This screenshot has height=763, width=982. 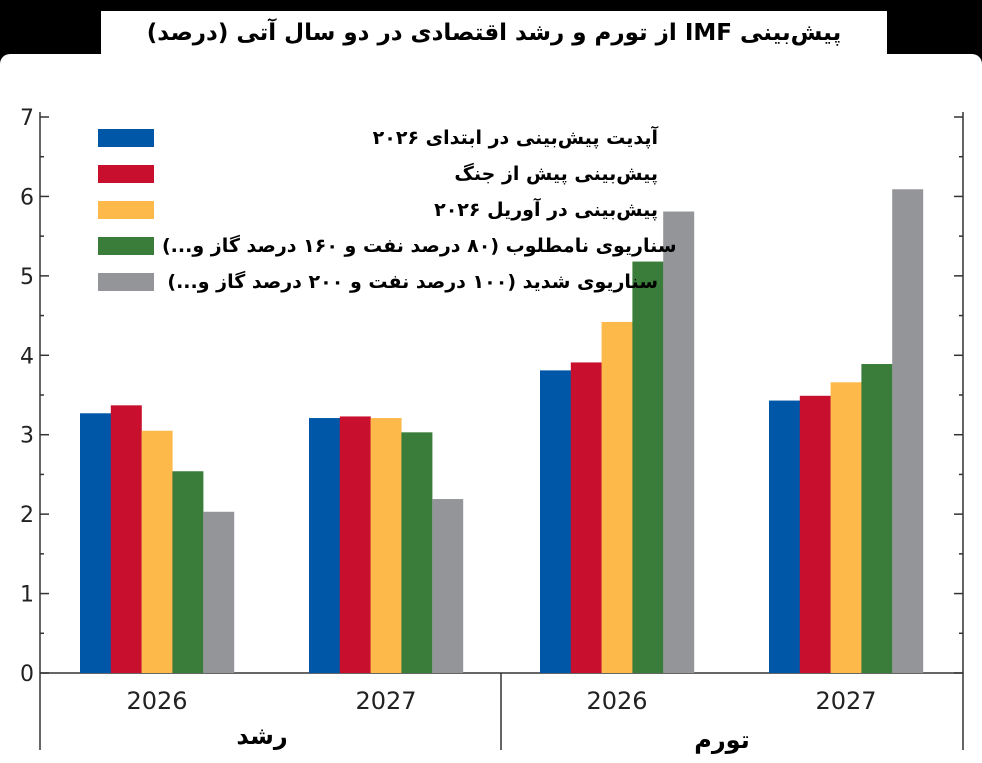 What do you see at coordinates (546, 210) in the screenshot?
I see `legend-label: پیش‌بینی در آوریل ۲۰۲۶` at bounding box center [546, 210].